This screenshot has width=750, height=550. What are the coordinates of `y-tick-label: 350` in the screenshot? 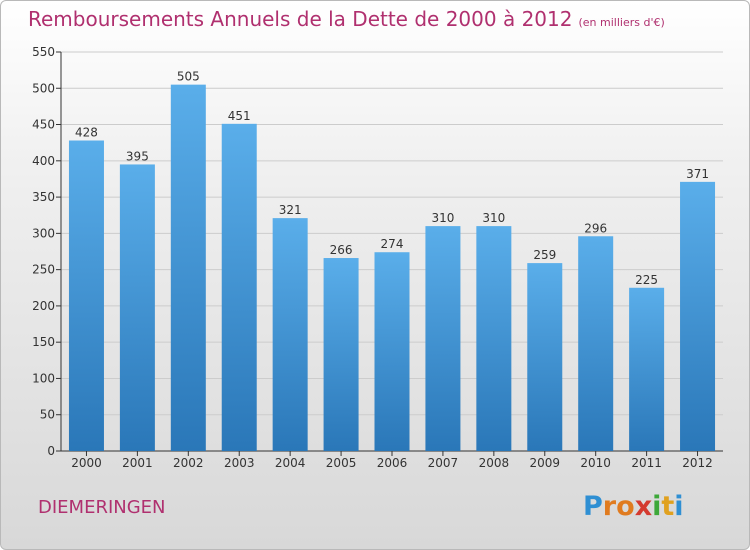 It's located at (43, 197).